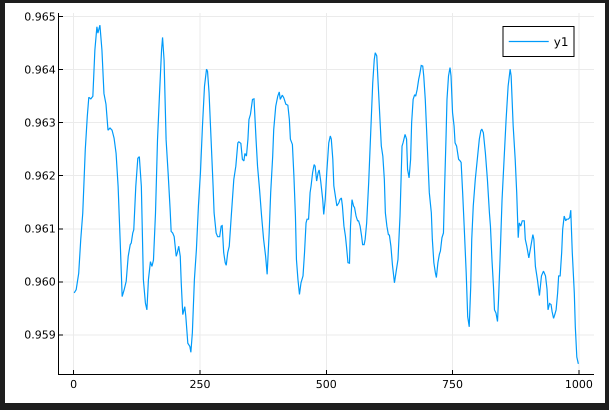  What do you see at coordinates (578, 385) in the screenshot?
I see `x-tick-label: 1000` at bounding box center [578, 385].